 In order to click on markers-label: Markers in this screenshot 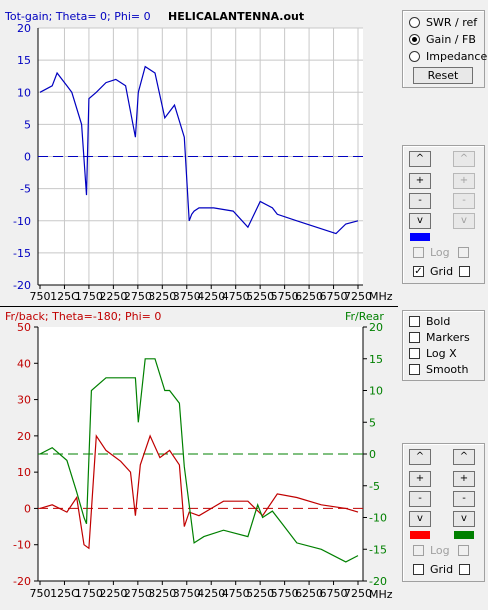, I will do `click(448, 337)`.